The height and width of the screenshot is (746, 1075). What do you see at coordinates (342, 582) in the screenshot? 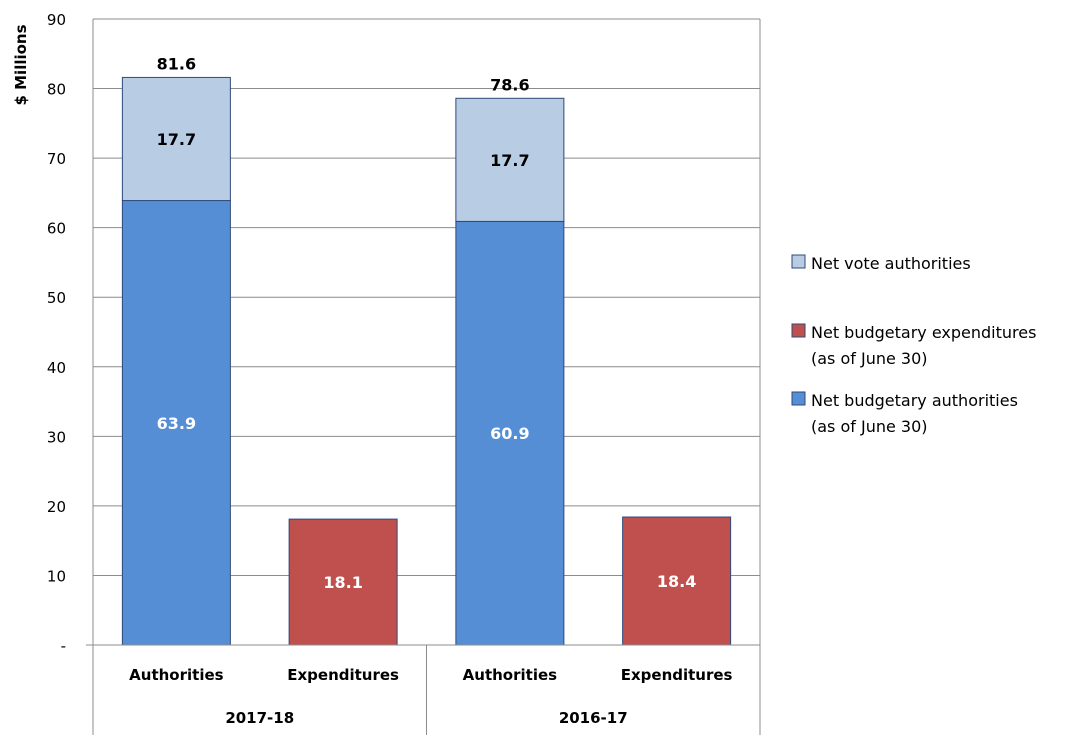
I see `data-label: 18.1` at bounding box center [342, 582].